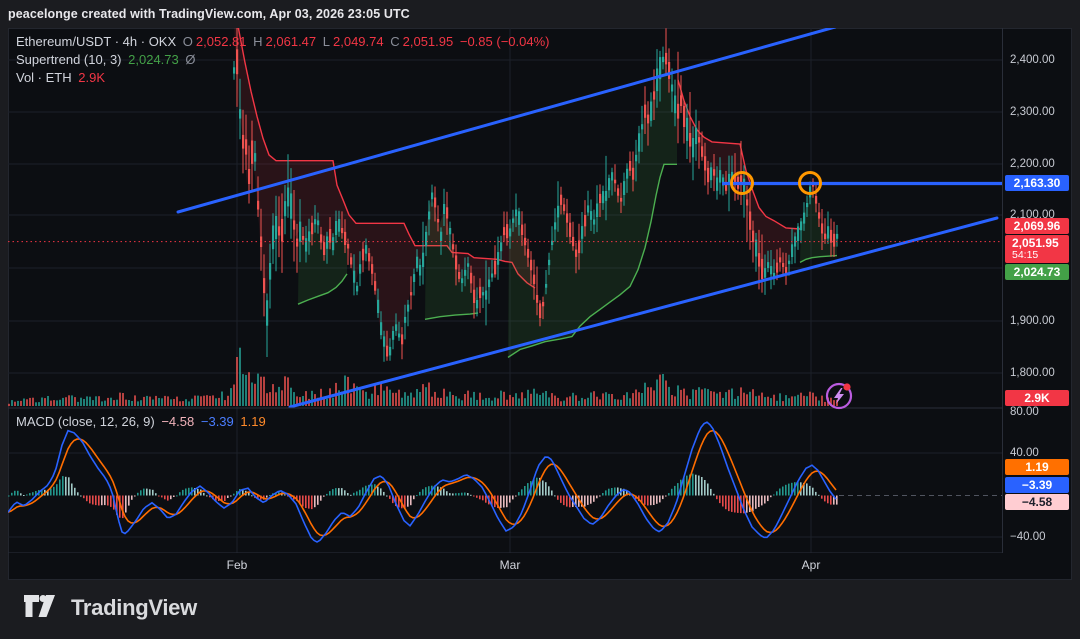  Describe the element at coordinates (1024, 412) in the screenshot. I see `price-scale-label: 80.00` at that location.